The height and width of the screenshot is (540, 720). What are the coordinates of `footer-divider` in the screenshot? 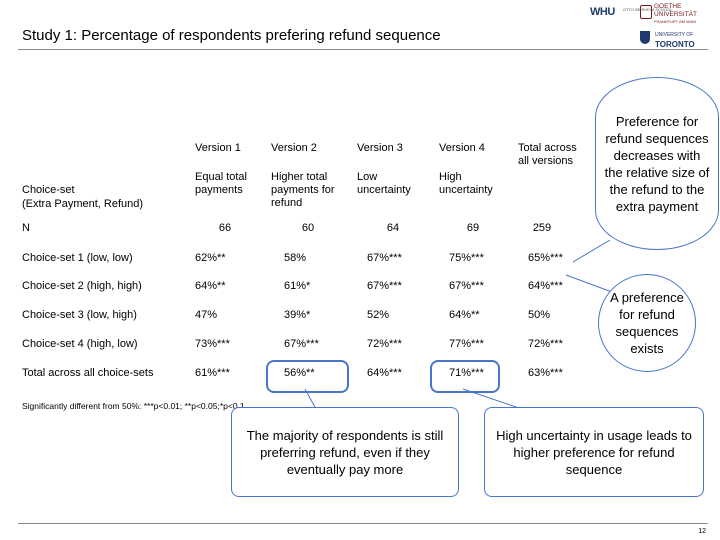 It's located at (363, 523).